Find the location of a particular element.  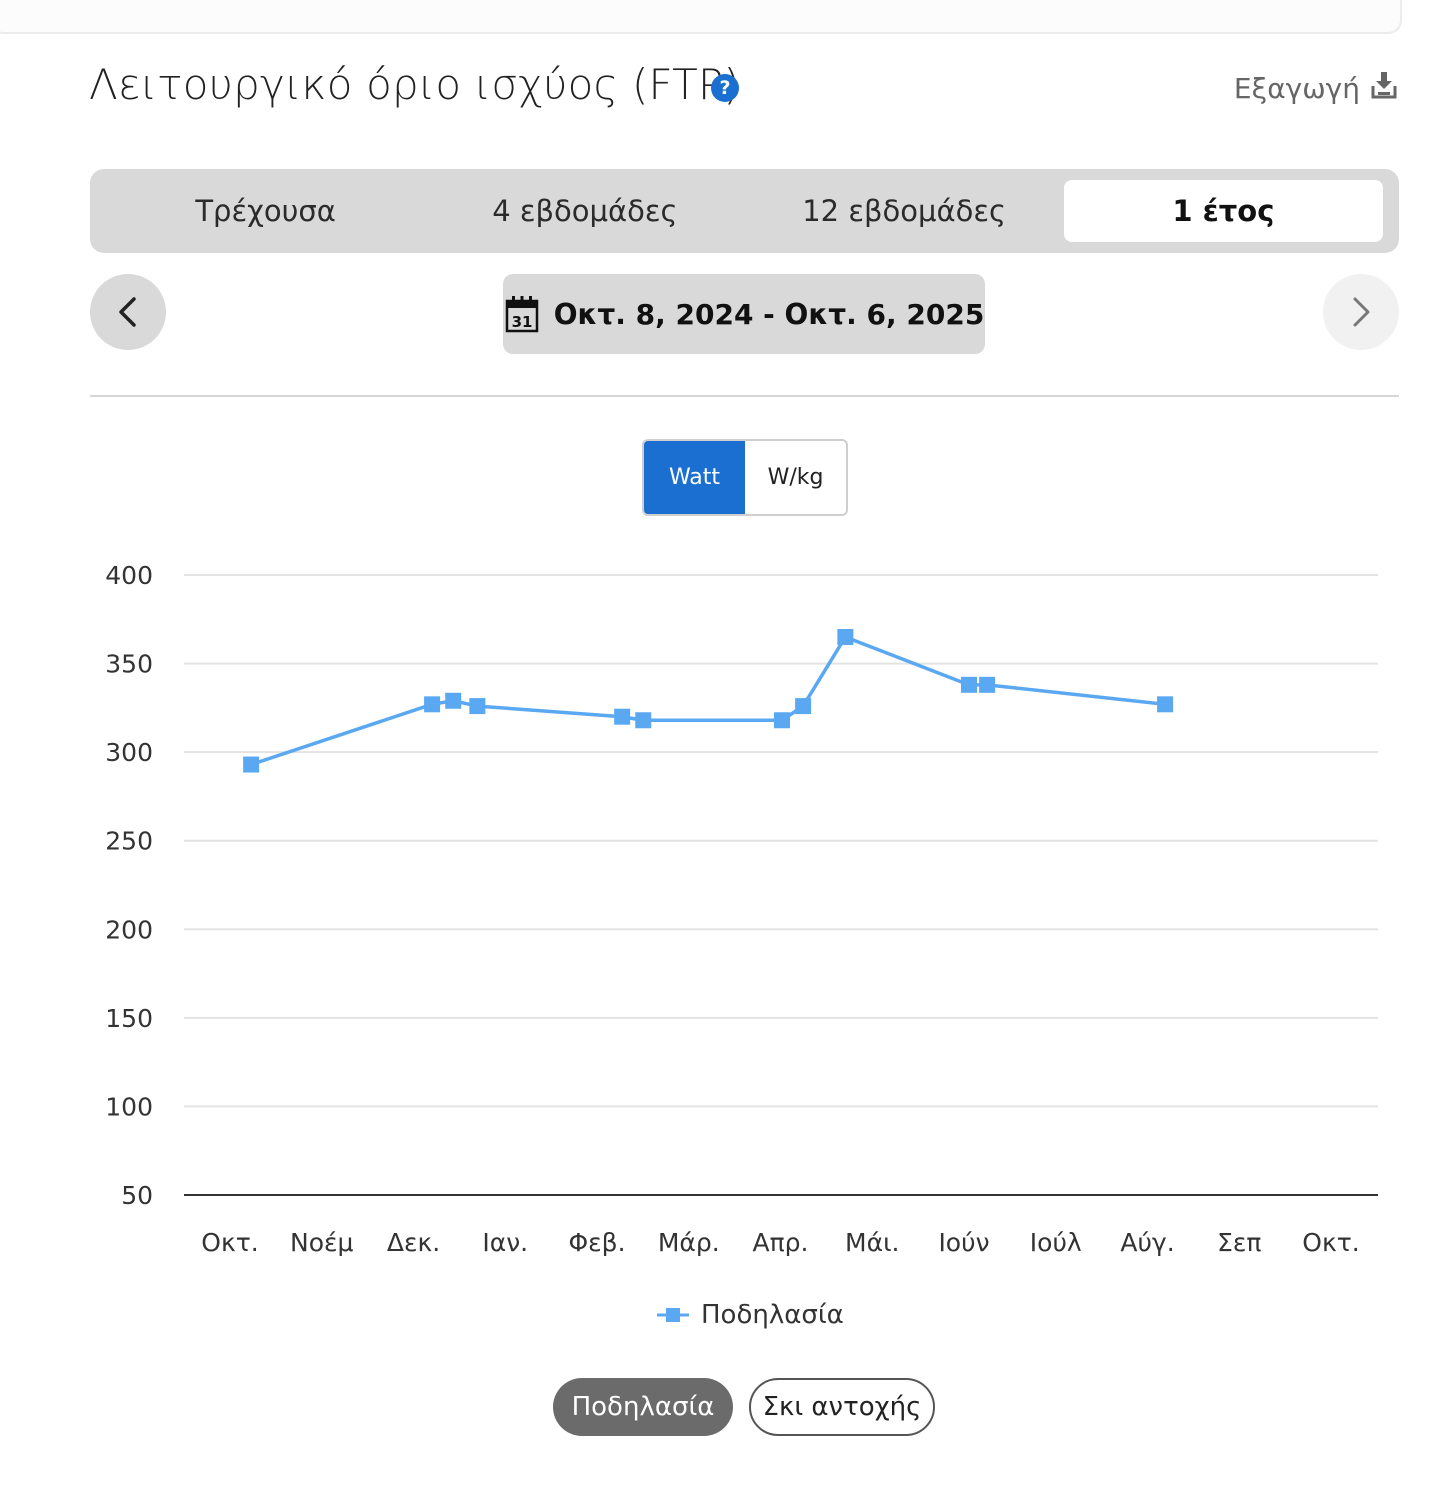

tab-12-weeks: 12 εβδομάδες is located at coordinates (904, 211).